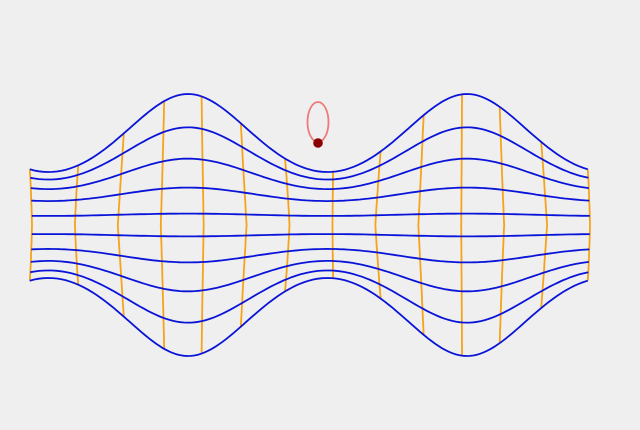 The width and height of the screenshot is (640, 430). I want to click on particle-dot-icon, so click(318, 143).